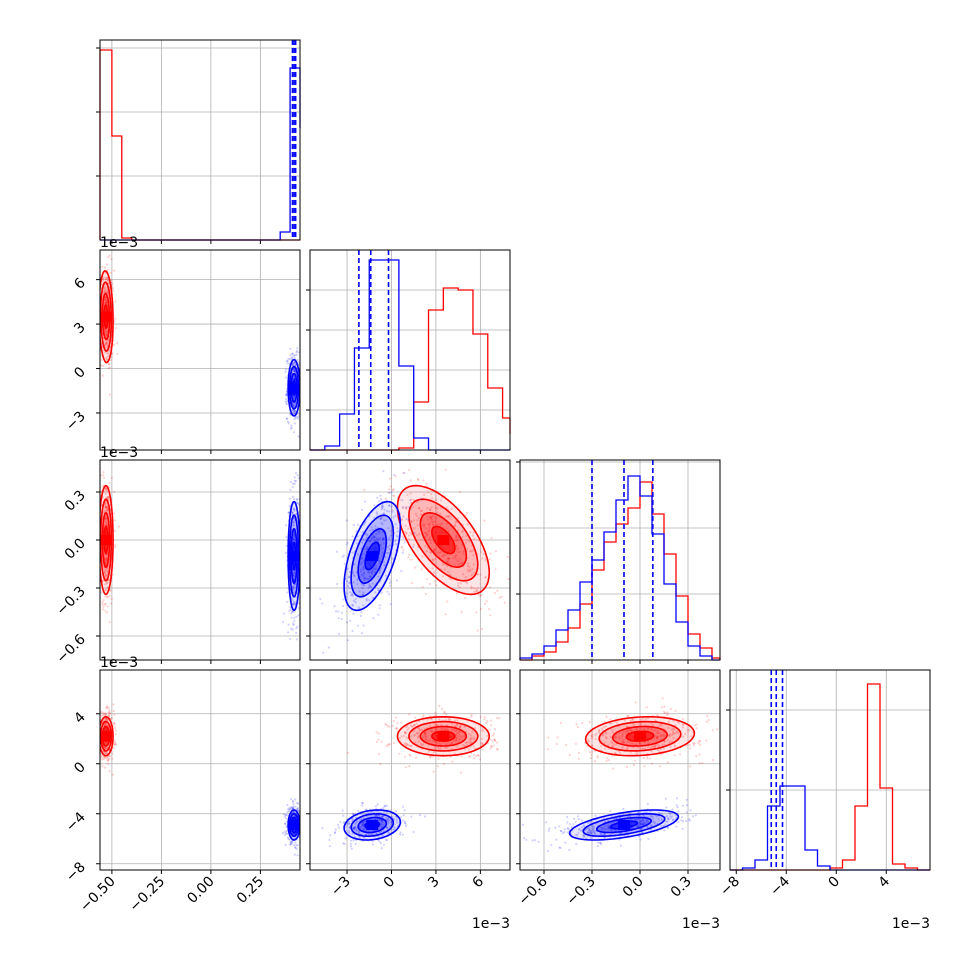 Image resolution: width=970 pixels, height=970 pixels. What do you see at coordinates (106, 540) in the screenshot?
I see `panel-2-0-red-core` at bounding box center [106, 540].